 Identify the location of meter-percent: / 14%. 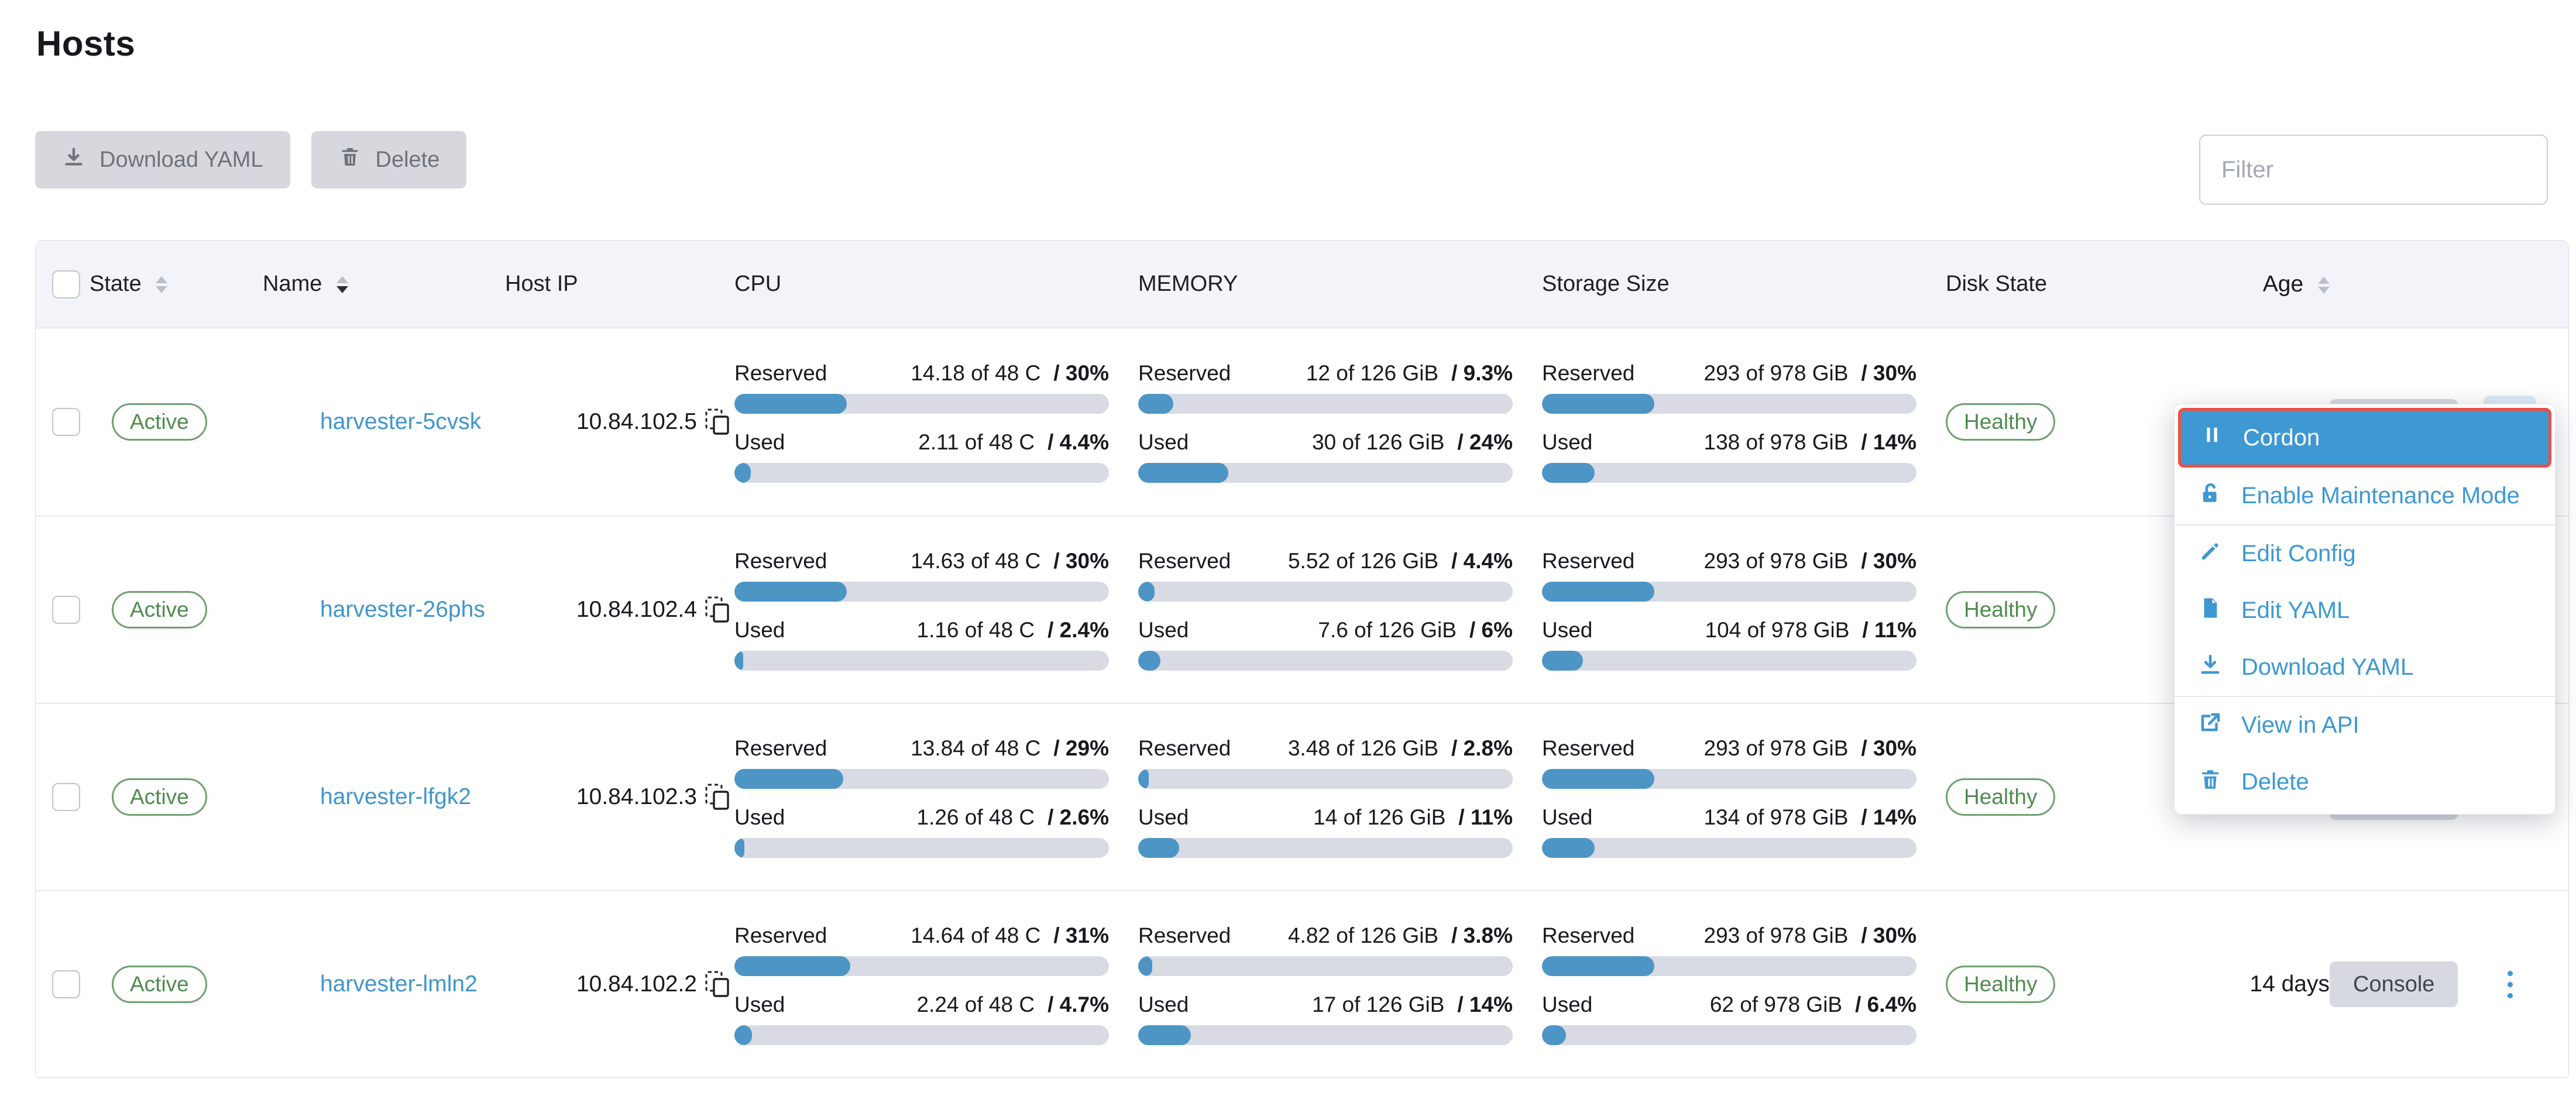
(1485, 1004).